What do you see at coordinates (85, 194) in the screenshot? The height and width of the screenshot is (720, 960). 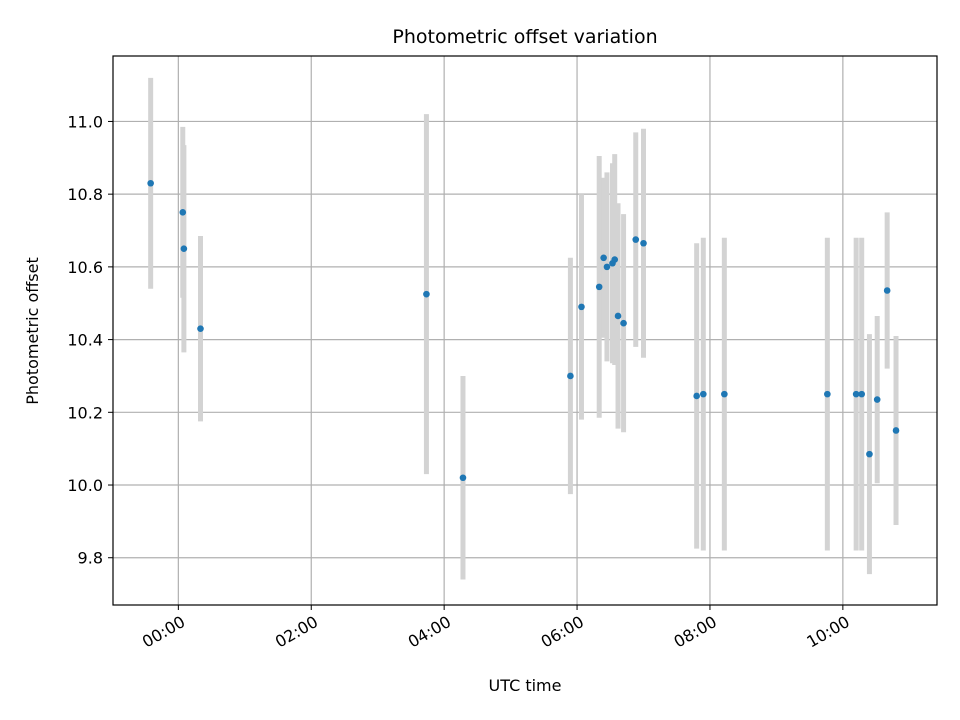 I see `y-tick-label: 10.8` at bounding box center [85, 194].